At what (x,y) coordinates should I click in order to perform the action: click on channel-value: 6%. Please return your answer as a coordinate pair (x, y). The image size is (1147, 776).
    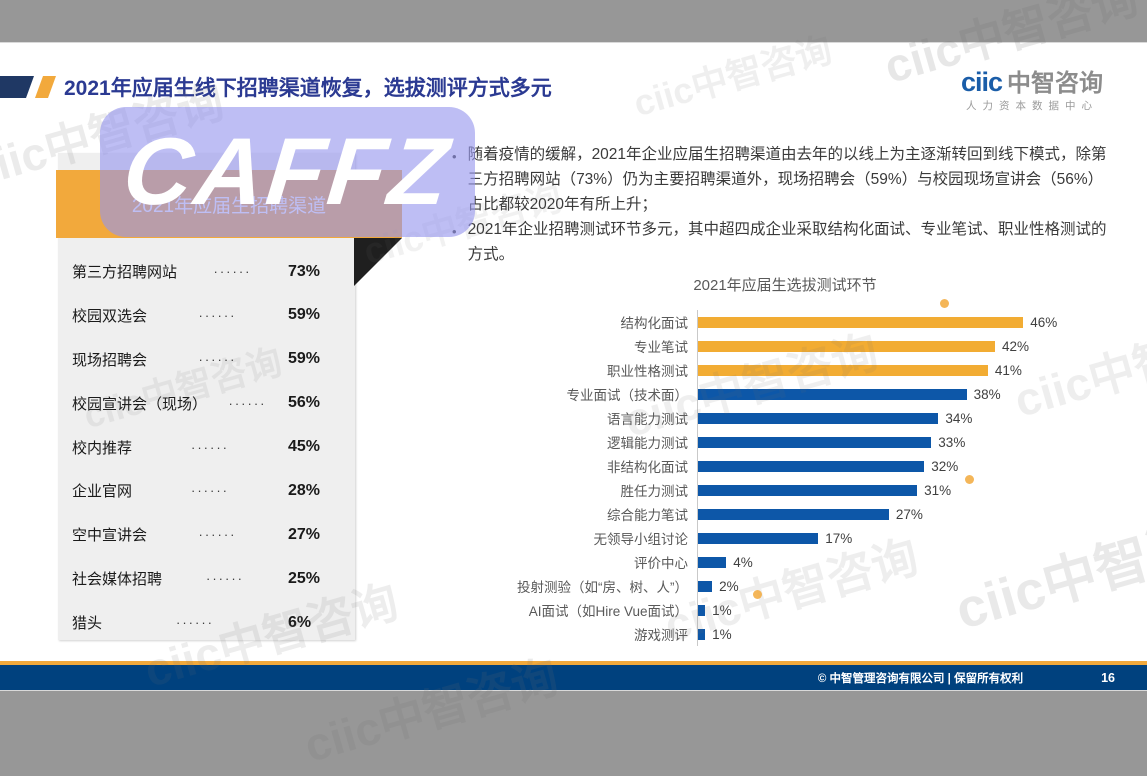
    Looking at the image, I should click on (300, 622).